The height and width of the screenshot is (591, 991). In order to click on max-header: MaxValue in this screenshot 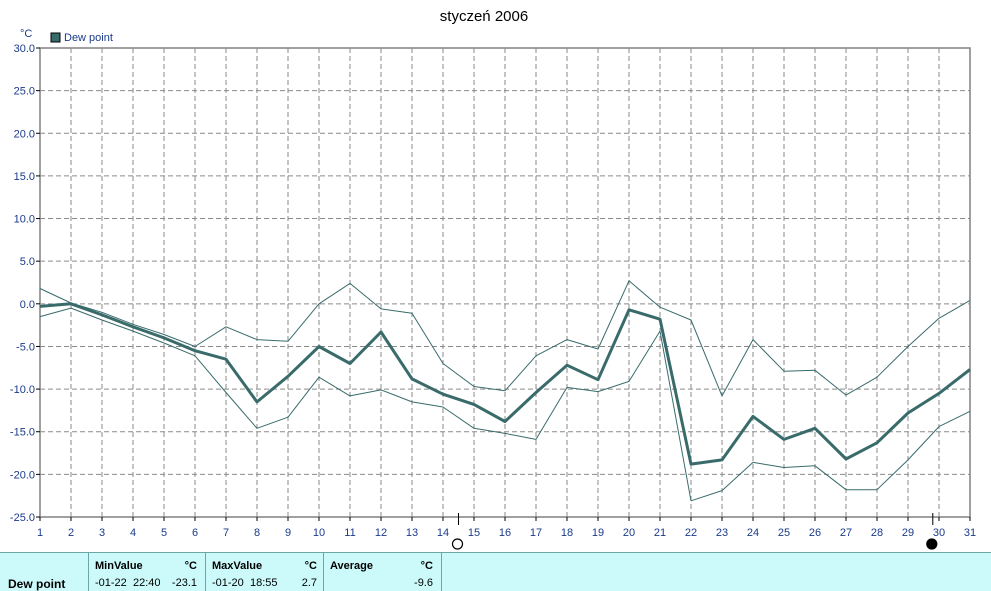, I will do `click(237, 566)`.